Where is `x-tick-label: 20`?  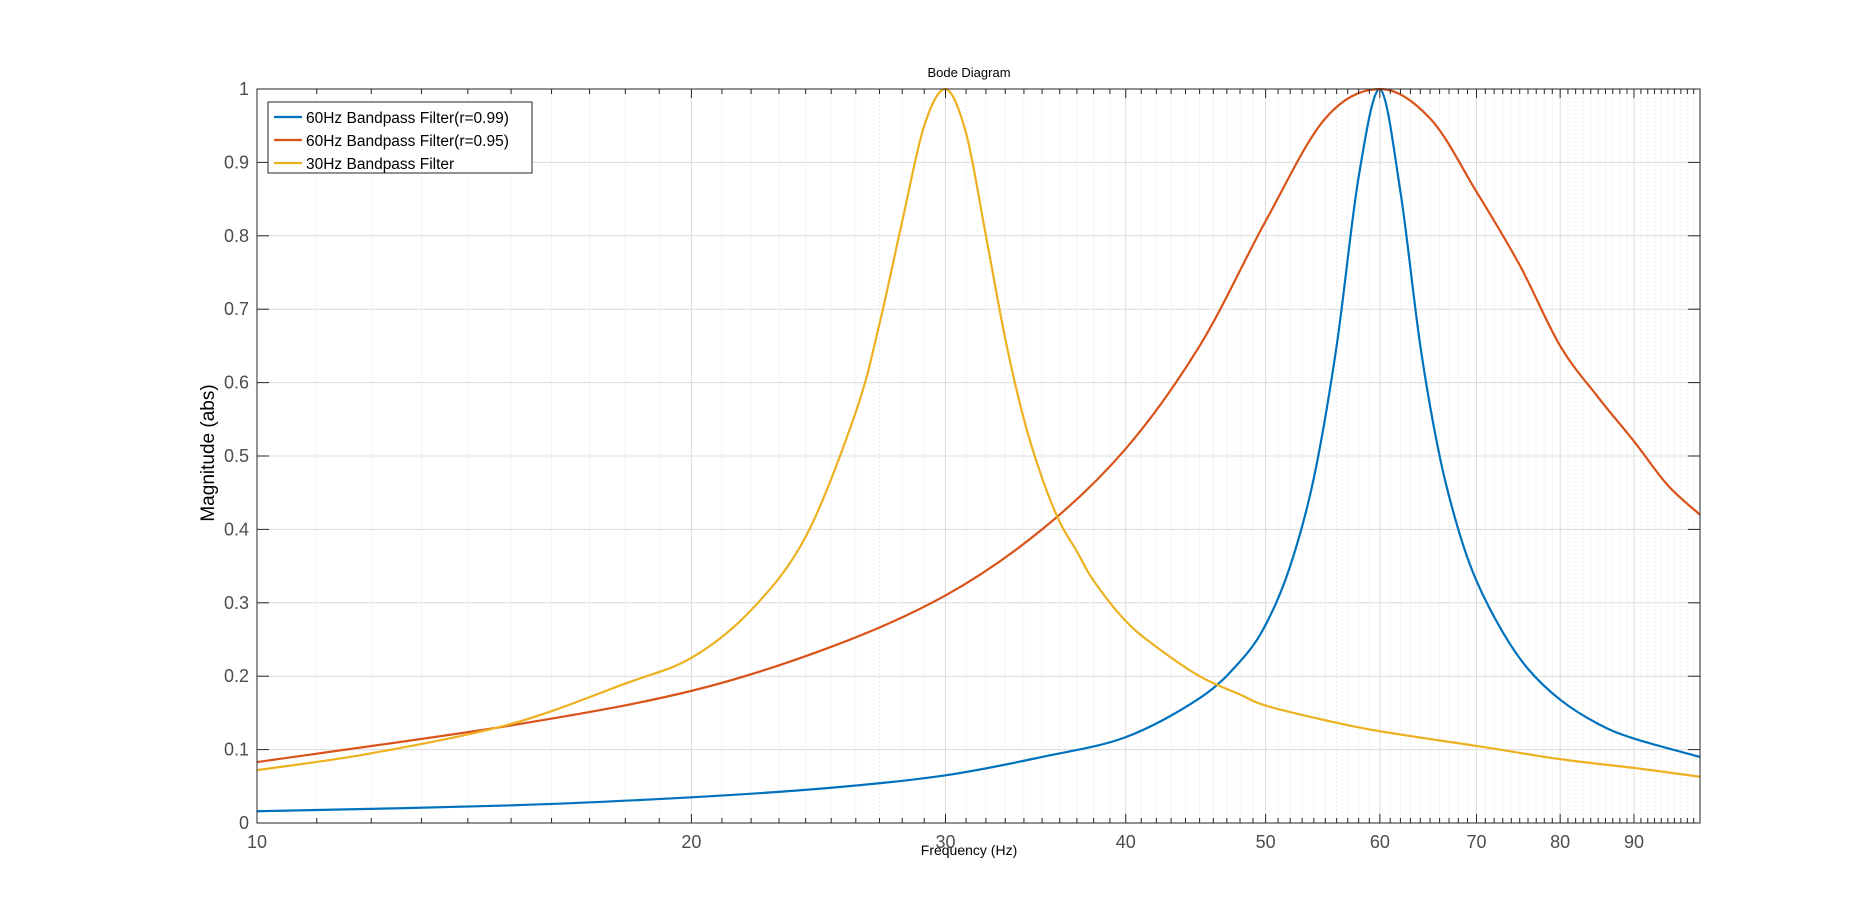 x-tick-label: 20 is located at coordinates (691, 842).